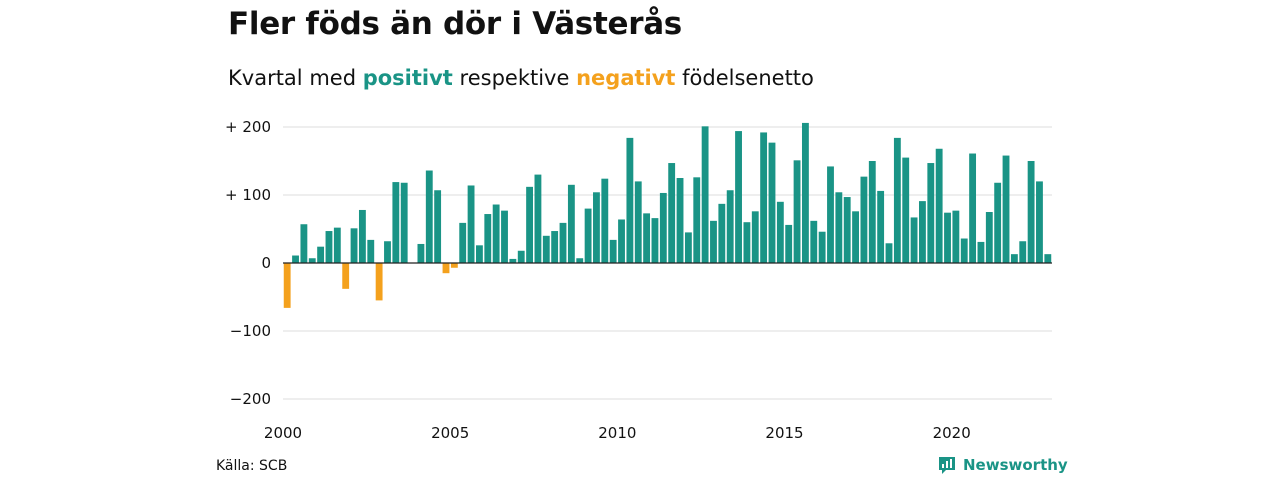  What do you see at coordinates (250, 399) in the screenshot?
I see `y-tick-label: −200` at bounding box center [250, 399].